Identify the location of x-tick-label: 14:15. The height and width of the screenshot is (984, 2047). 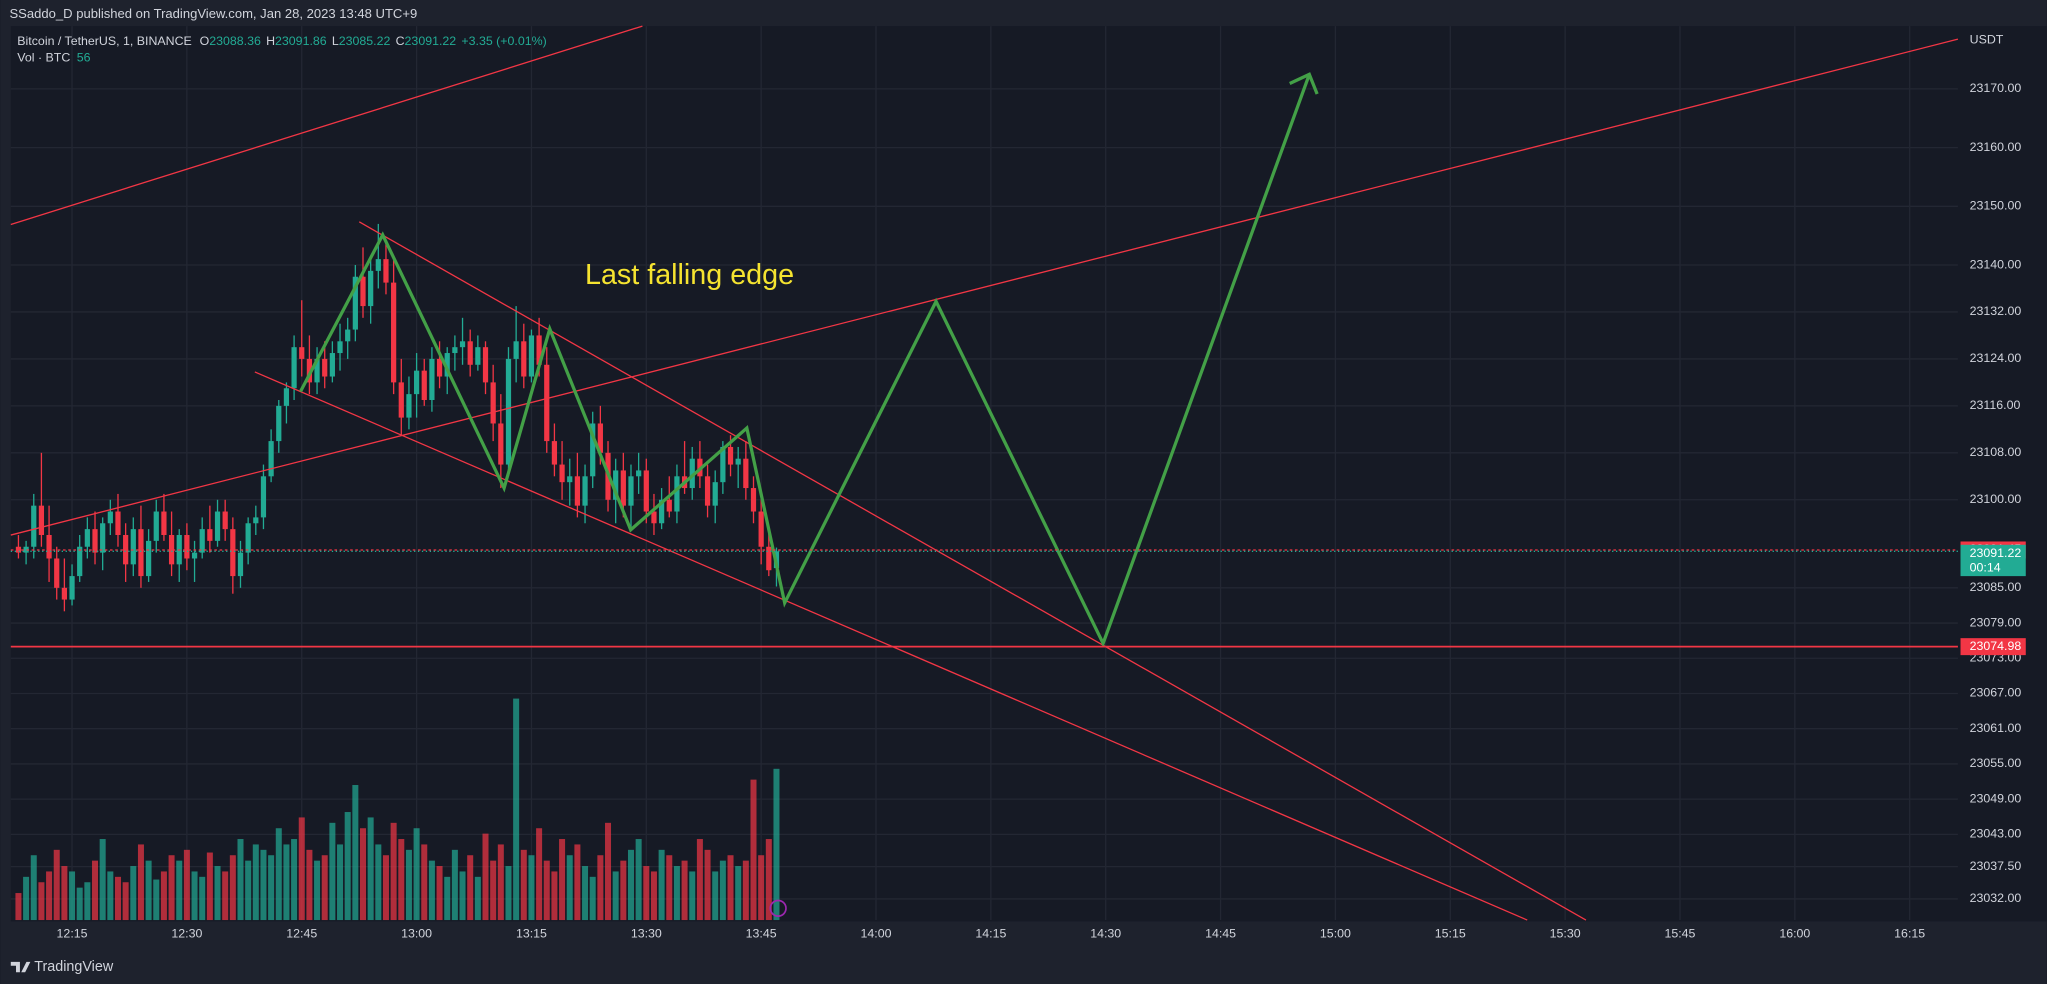
(990, 934).